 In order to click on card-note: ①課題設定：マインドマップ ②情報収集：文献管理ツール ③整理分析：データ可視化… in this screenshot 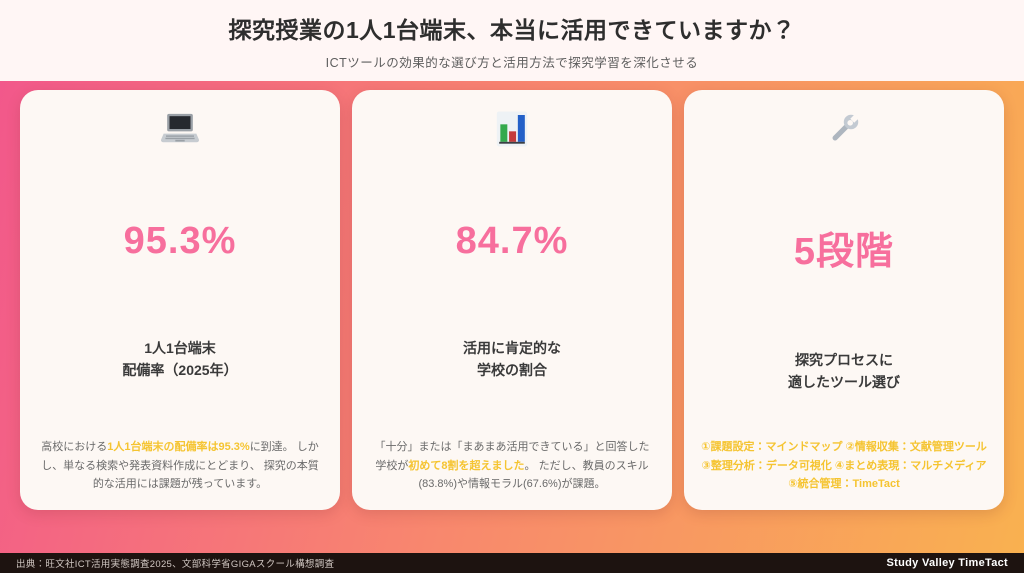, I will do `click(844, 466)`.